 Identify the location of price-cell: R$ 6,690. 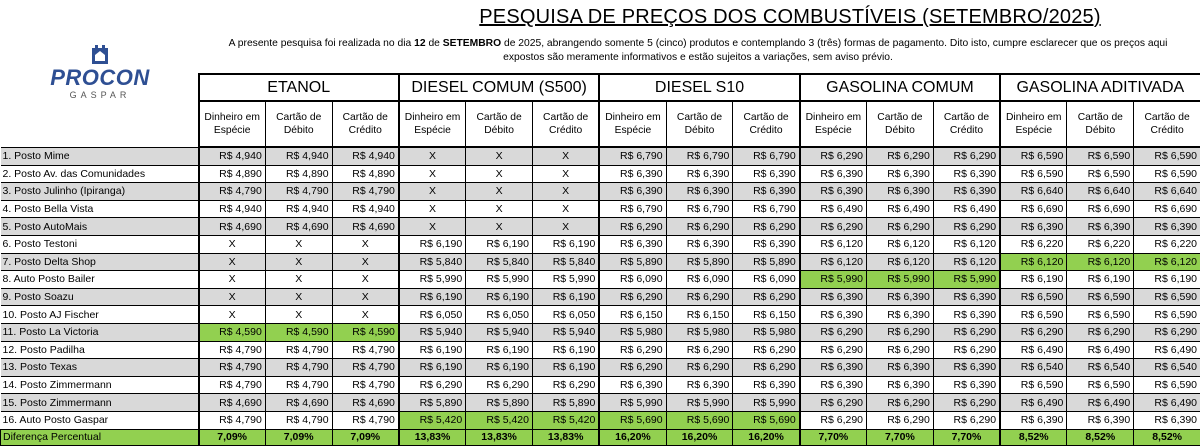
(1033, 209).